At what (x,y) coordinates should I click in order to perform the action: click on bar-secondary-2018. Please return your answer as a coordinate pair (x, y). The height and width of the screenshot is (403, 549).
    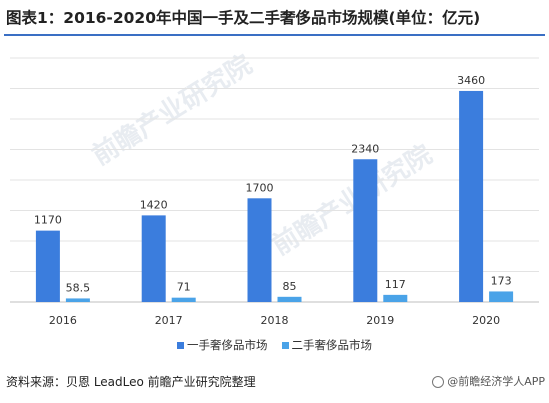
    Looking at the image, I should click on (289, 299).